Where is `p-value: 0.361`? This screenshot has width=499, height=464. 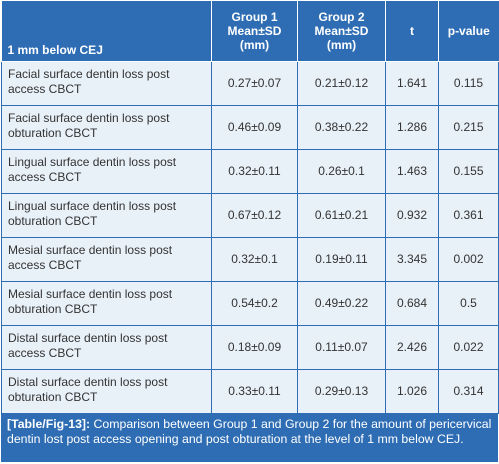
p-value: 0.361 is located at coordinates (468, 215).